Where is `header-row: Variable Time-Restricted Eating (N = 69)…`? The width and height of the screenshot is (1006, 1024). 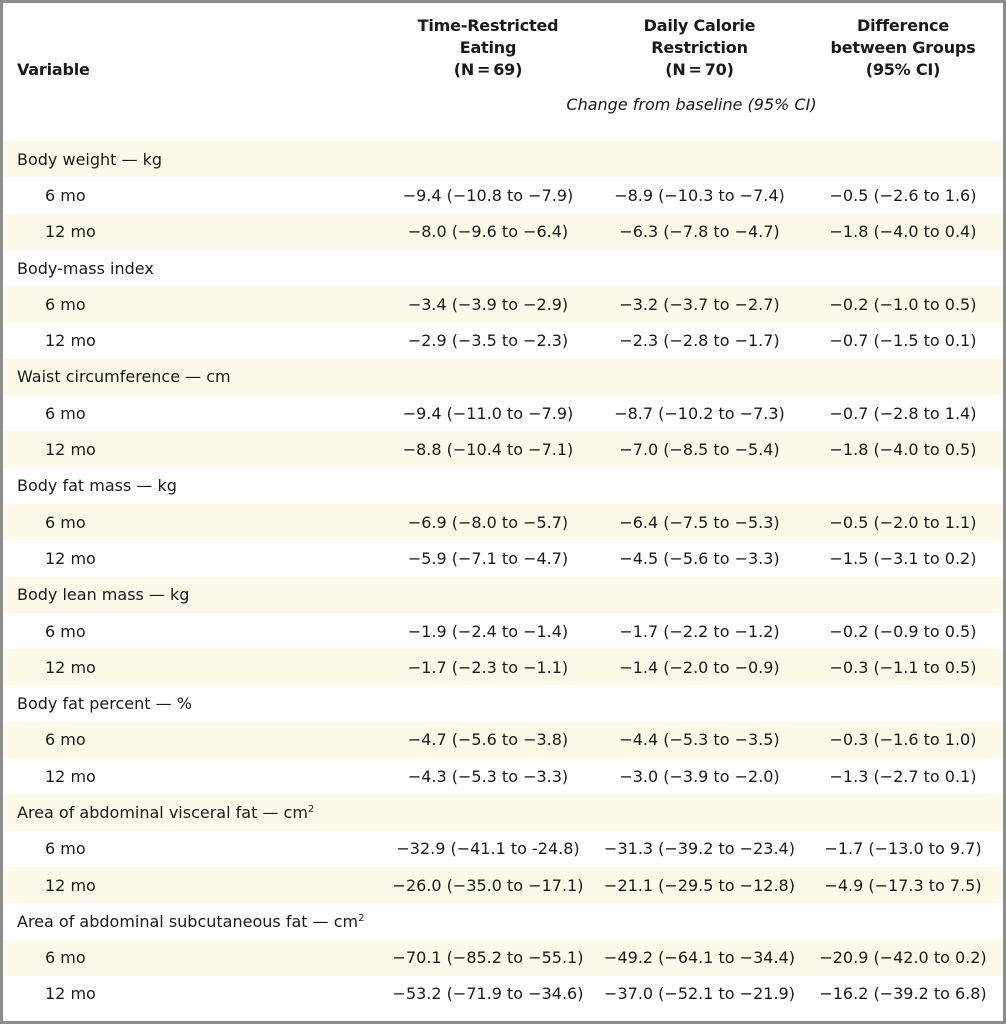
header-row: Variable Time-Restricted Eating (N = 69)… is located at coordinates (503, 47).